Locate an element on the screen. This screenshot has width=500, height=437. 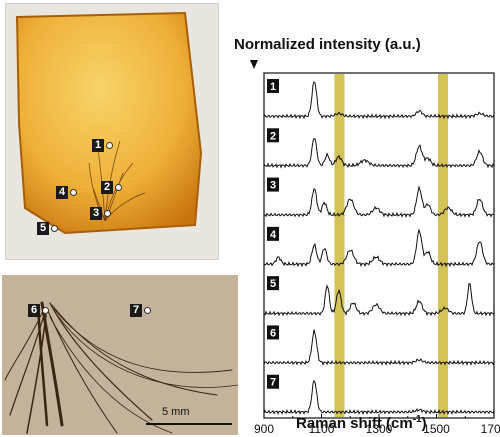
marker-5: 5 is located at coordinates (47, 228).